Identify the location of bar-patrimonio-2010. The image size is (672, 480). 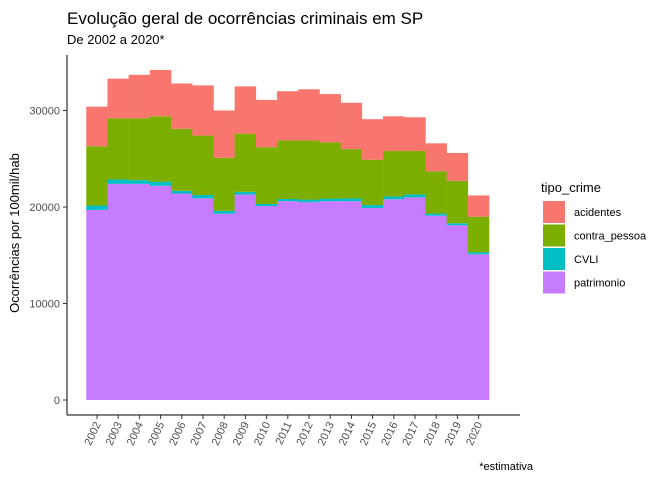
(266, 303).